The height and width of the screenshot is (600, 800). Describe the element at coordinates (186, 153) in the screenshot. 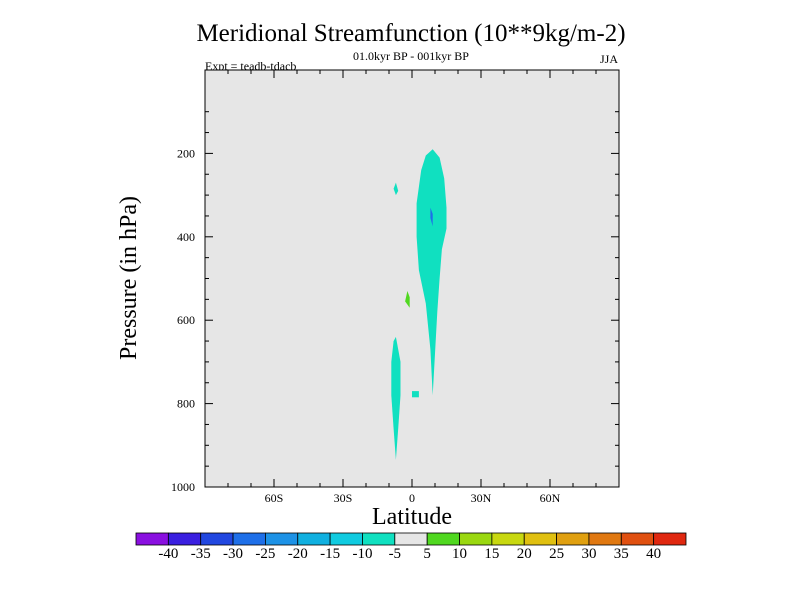

I see `y-tick-label: 200` at that location.